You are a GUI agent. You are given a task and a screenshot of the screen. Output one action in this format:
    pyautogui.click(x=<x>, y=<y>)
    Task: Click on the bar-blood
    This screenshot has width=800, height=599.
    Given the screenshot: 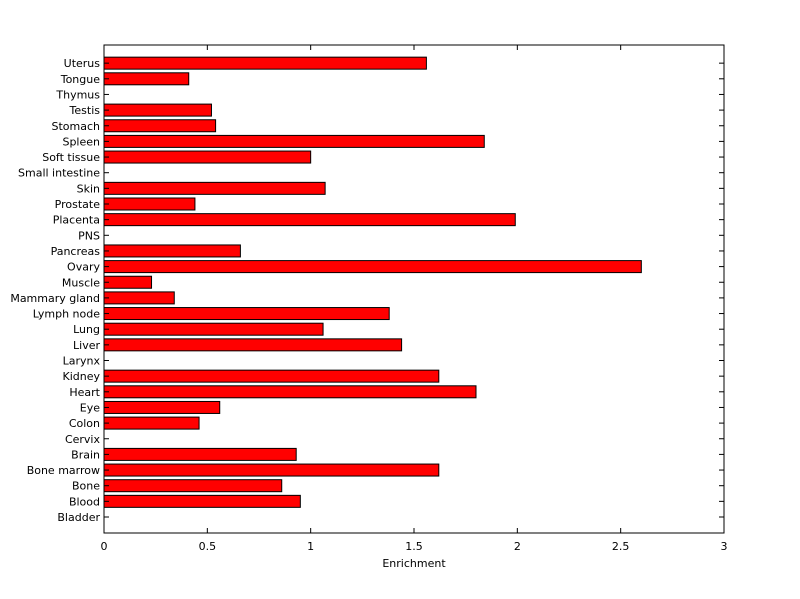 What is the action you would take?
    pyautogui.click(x=202, y=501)
    